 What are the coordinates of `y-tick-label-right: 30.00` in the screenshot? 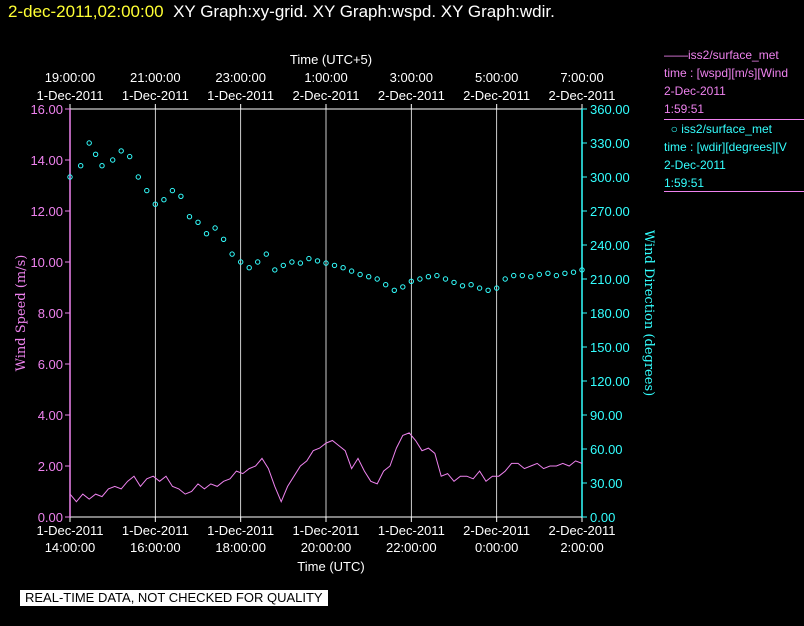 It's located at (606, 483).